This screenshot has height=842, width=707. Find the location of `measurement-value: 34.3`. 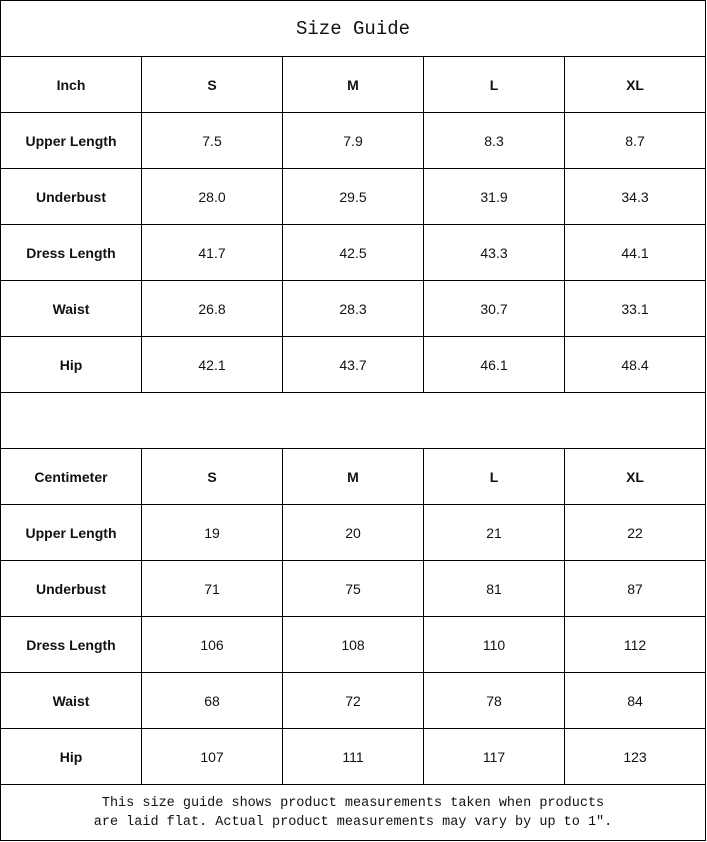

measurement-value: 34.3 is located at coordinates (635, 196).